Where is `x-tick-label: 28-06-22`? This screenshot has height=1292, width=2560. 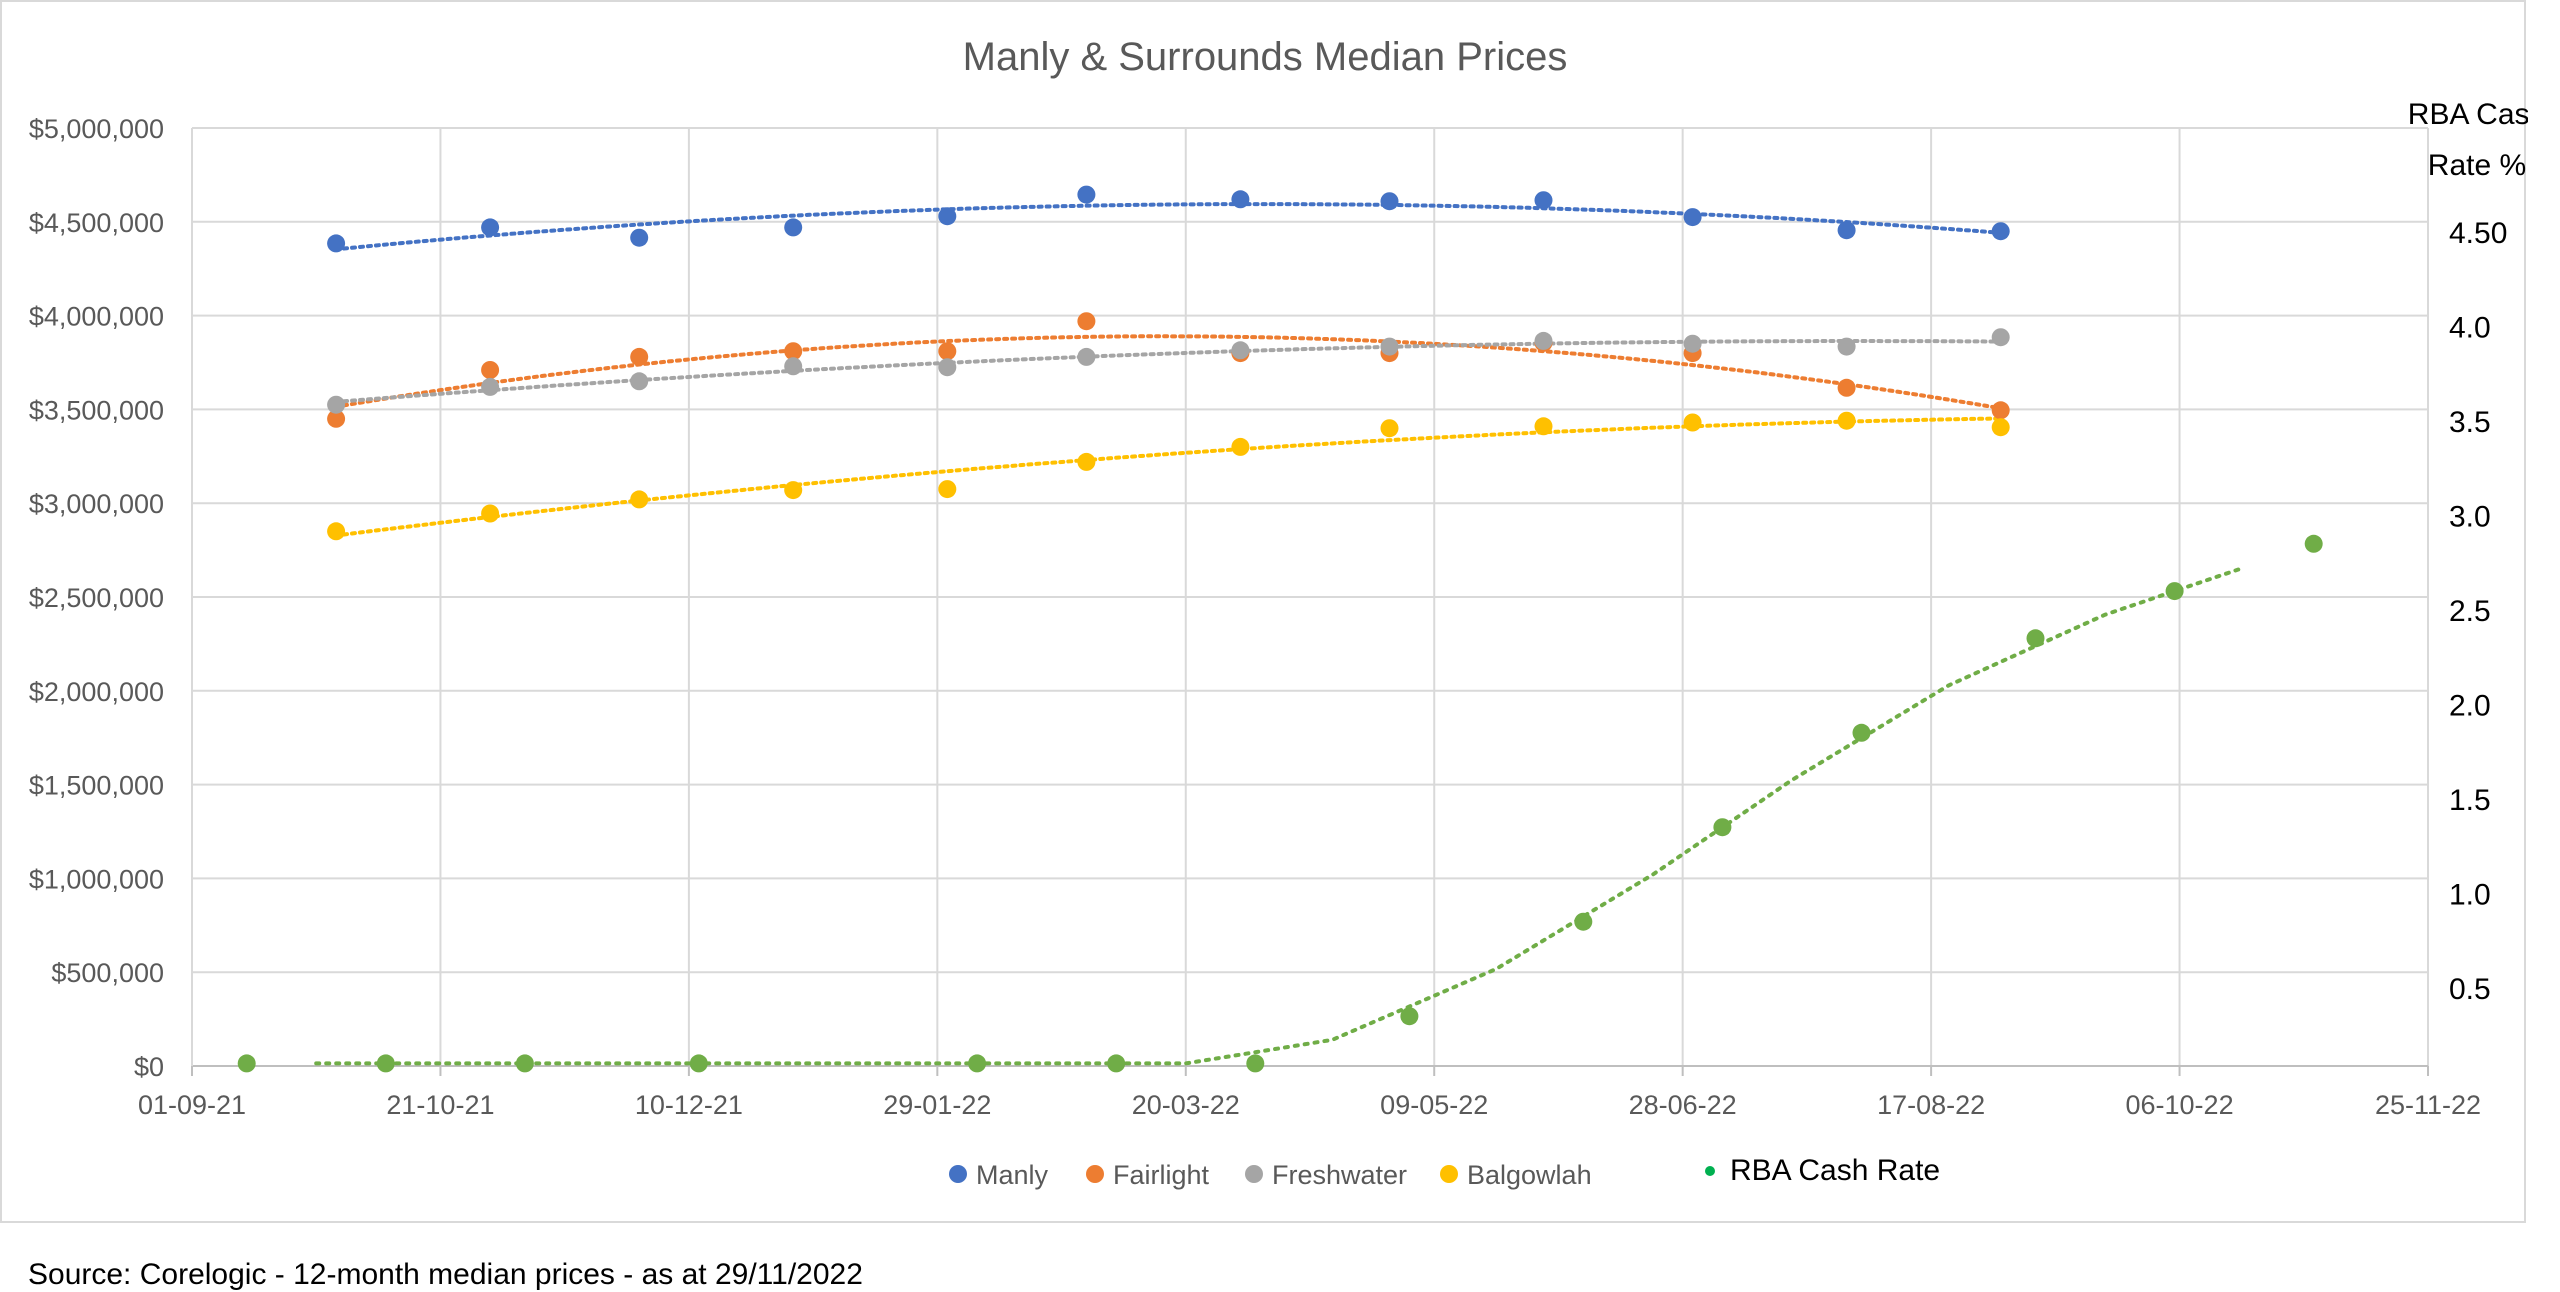 x-tick-label: 28-06-22 is located at coordinates (1683, 1105).